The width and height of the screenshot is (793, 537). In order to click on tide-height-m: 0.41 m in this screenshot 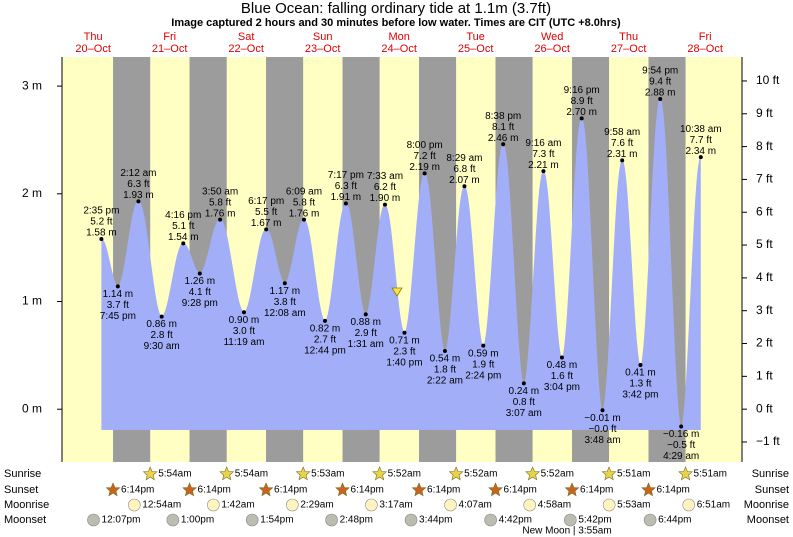, I will do `click(640, 373)`.